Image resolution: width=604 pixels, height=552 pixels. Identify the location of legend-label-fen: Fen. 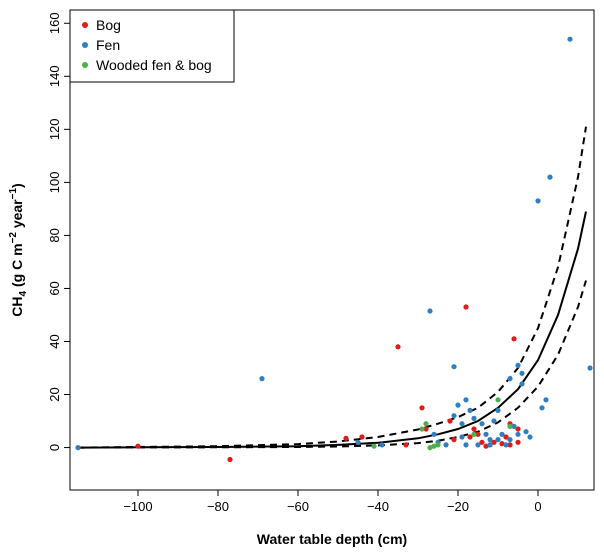
(108, 45).